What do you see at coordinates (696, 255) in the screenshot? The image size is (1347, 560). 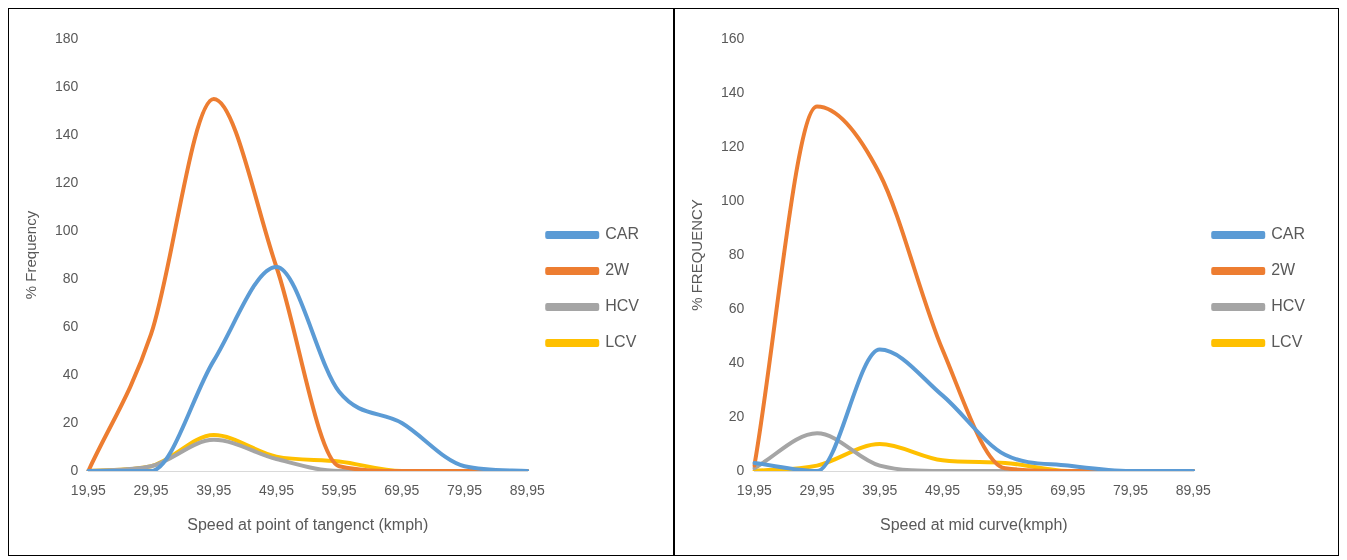 I see `y-axis-title: % FREQUENCY` at bounding box center [696, 255].